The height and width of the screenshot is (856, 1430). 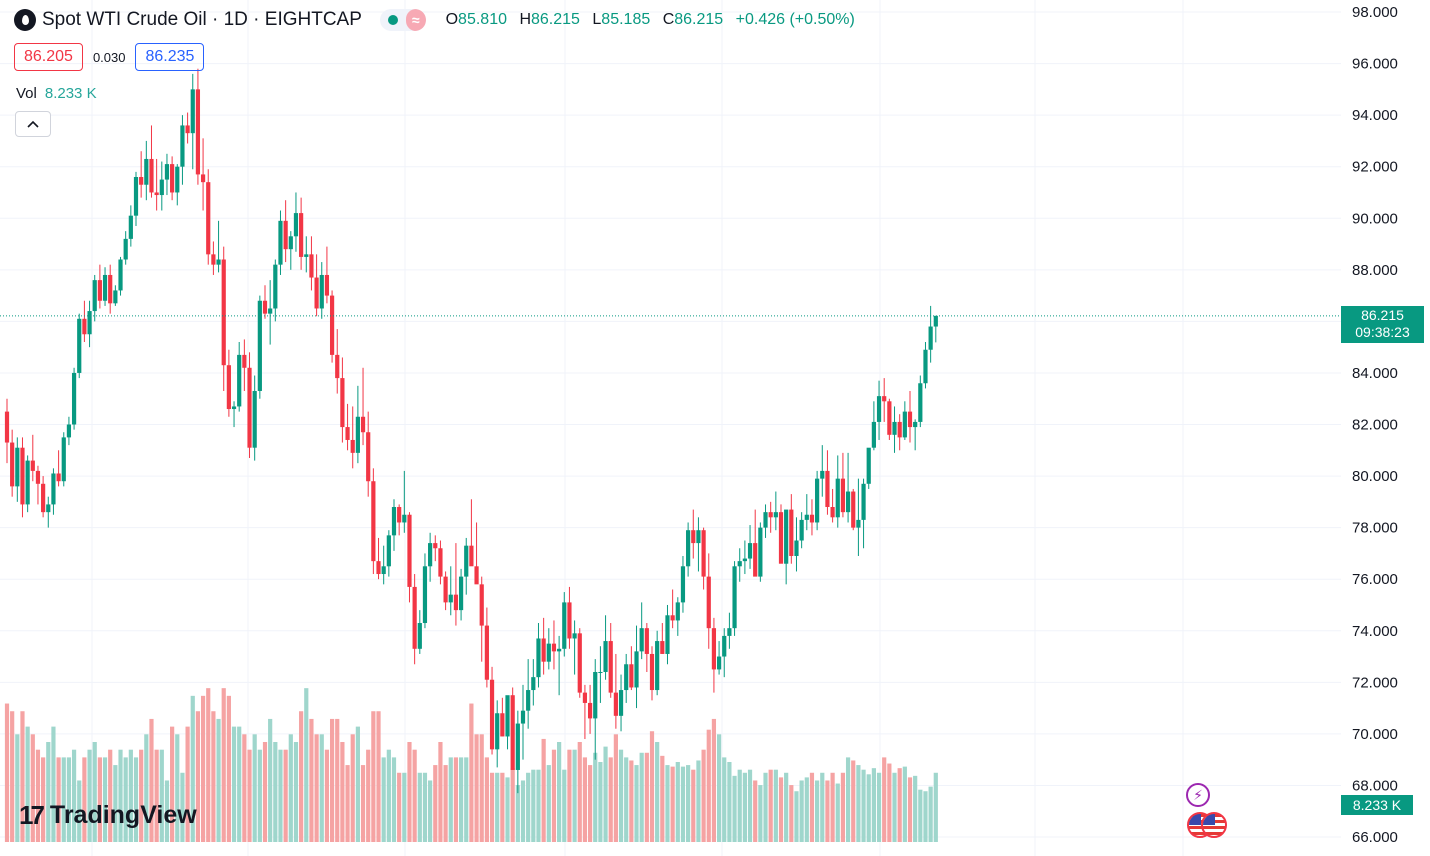 I want to click on symbol-title: Spot WTI Crude Oil · 1D · EIGHTCAP, so click(x=202, y=19).